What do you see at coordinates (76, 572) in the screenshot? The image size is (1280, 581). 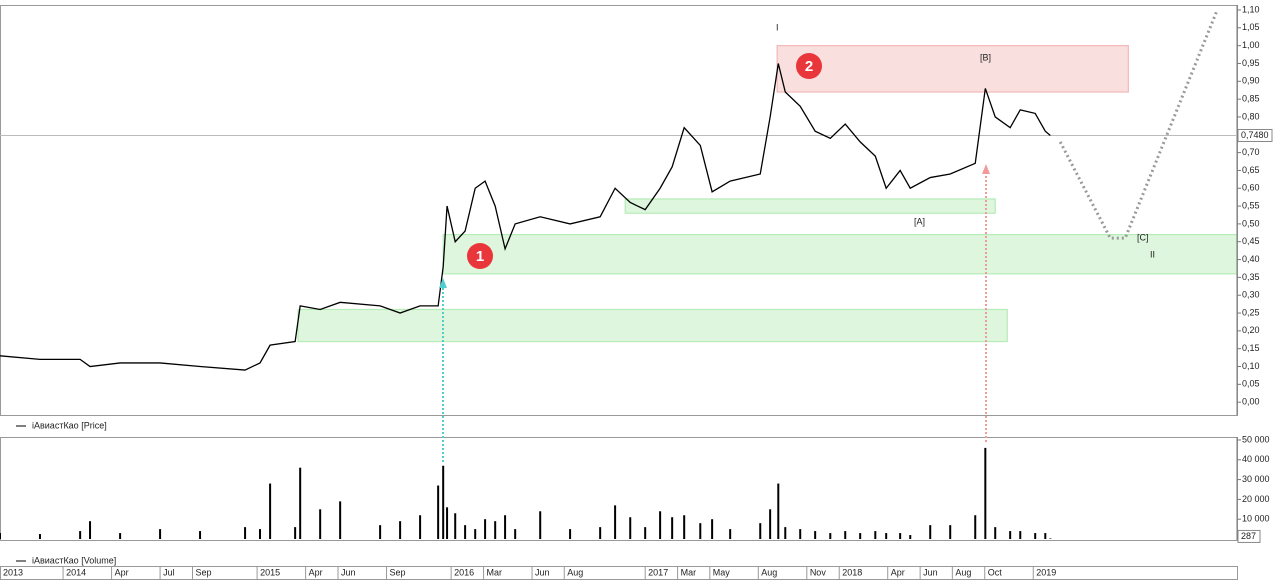 I see `x-tick-label: 2014` at bounding box center [76, 572].